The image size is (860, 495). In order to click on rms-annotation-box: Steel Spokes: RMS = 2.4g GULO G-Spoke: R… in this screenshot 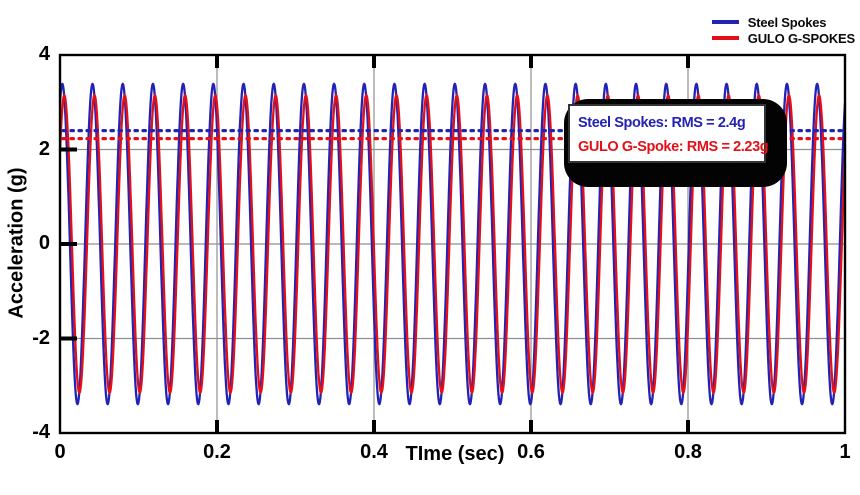, I will do `click(668, 133)`.